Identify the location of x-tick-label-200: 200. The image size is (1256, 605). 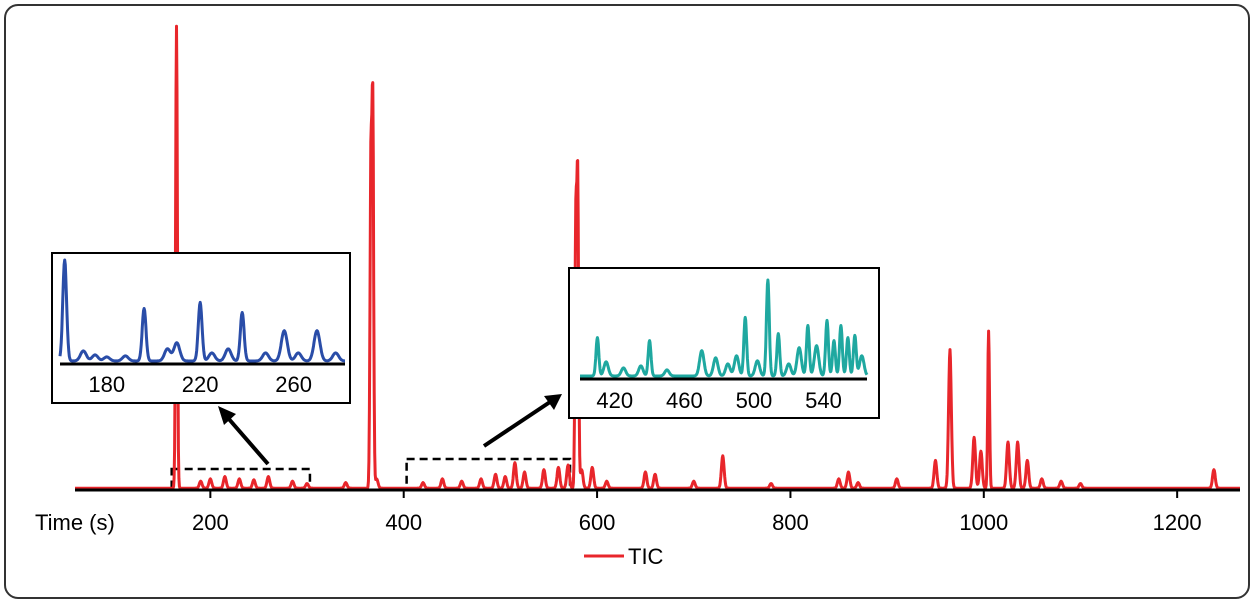
(210, 522).